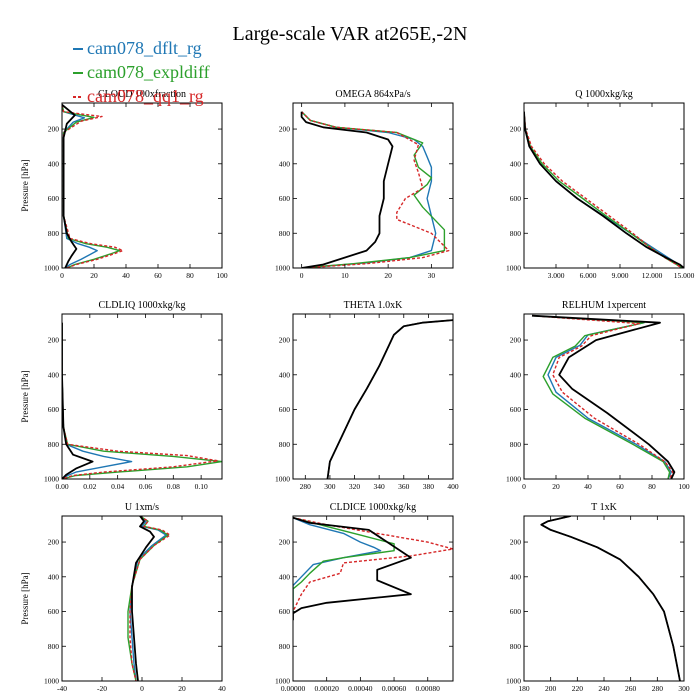 The width and height of the screenshot is (700, 700). I want to click on x-tick-label: 0.00, so click(61, 486).